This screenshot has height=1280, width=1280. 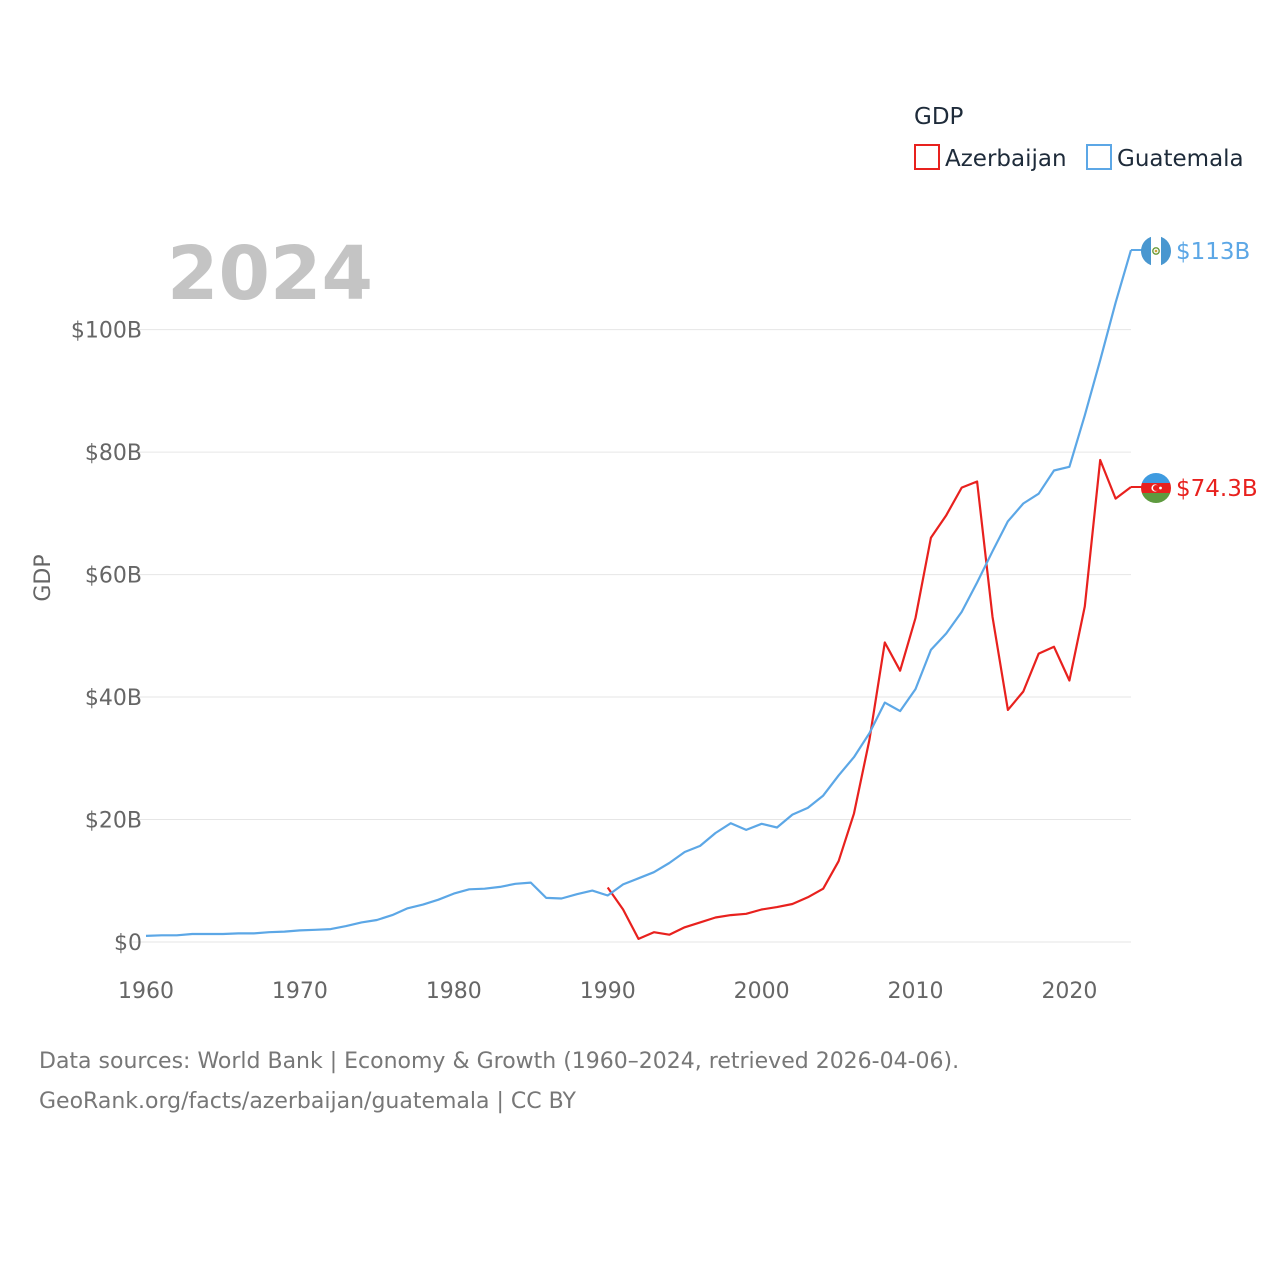 I want to click on guatemala-flag-icon, so click(x=1156, y=251).